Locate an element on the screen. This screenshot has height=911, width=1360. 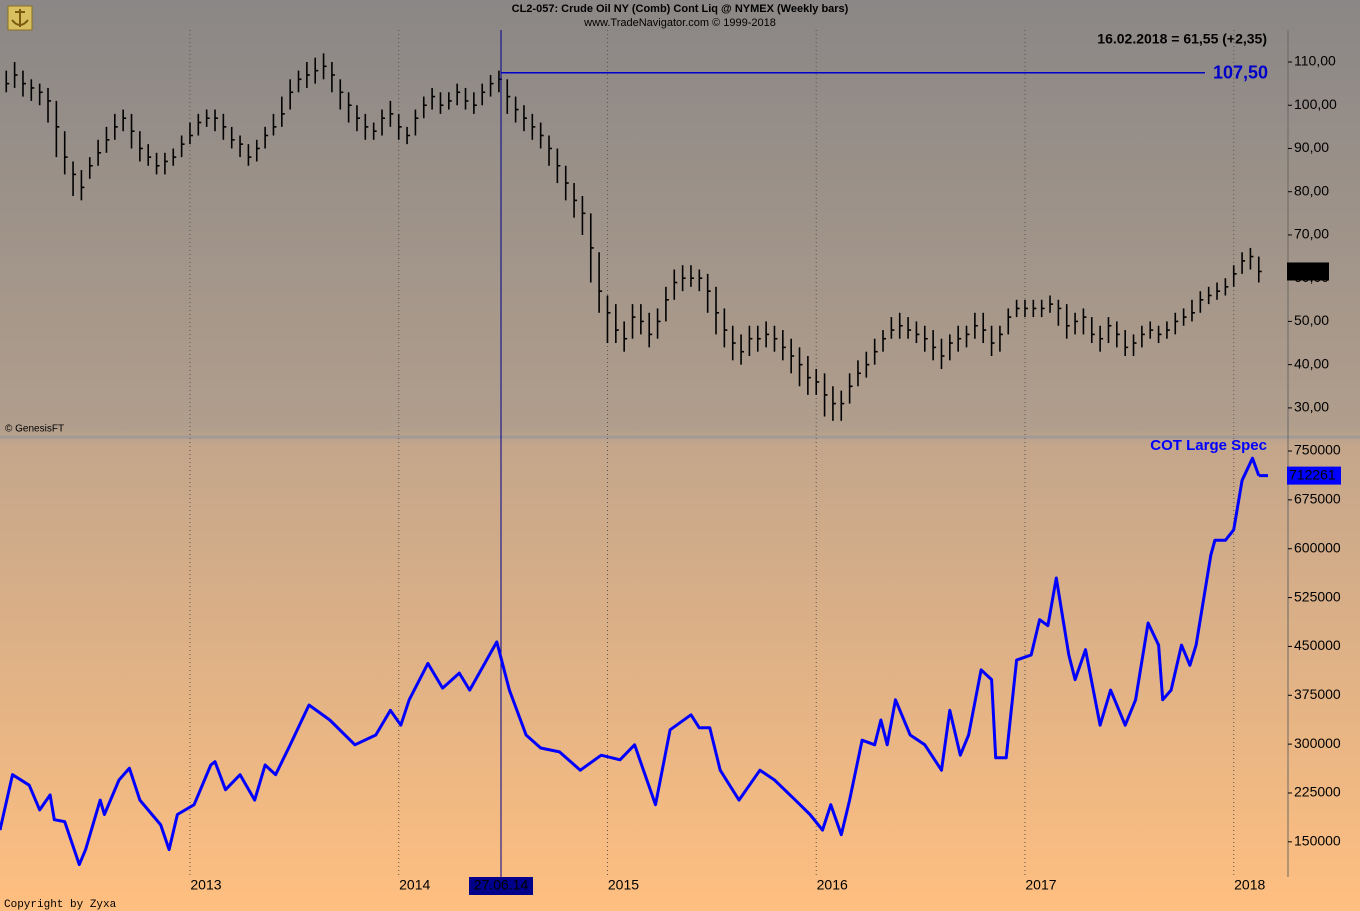
footer: Copyright by Zyxa is located at coordinates (60, 905).